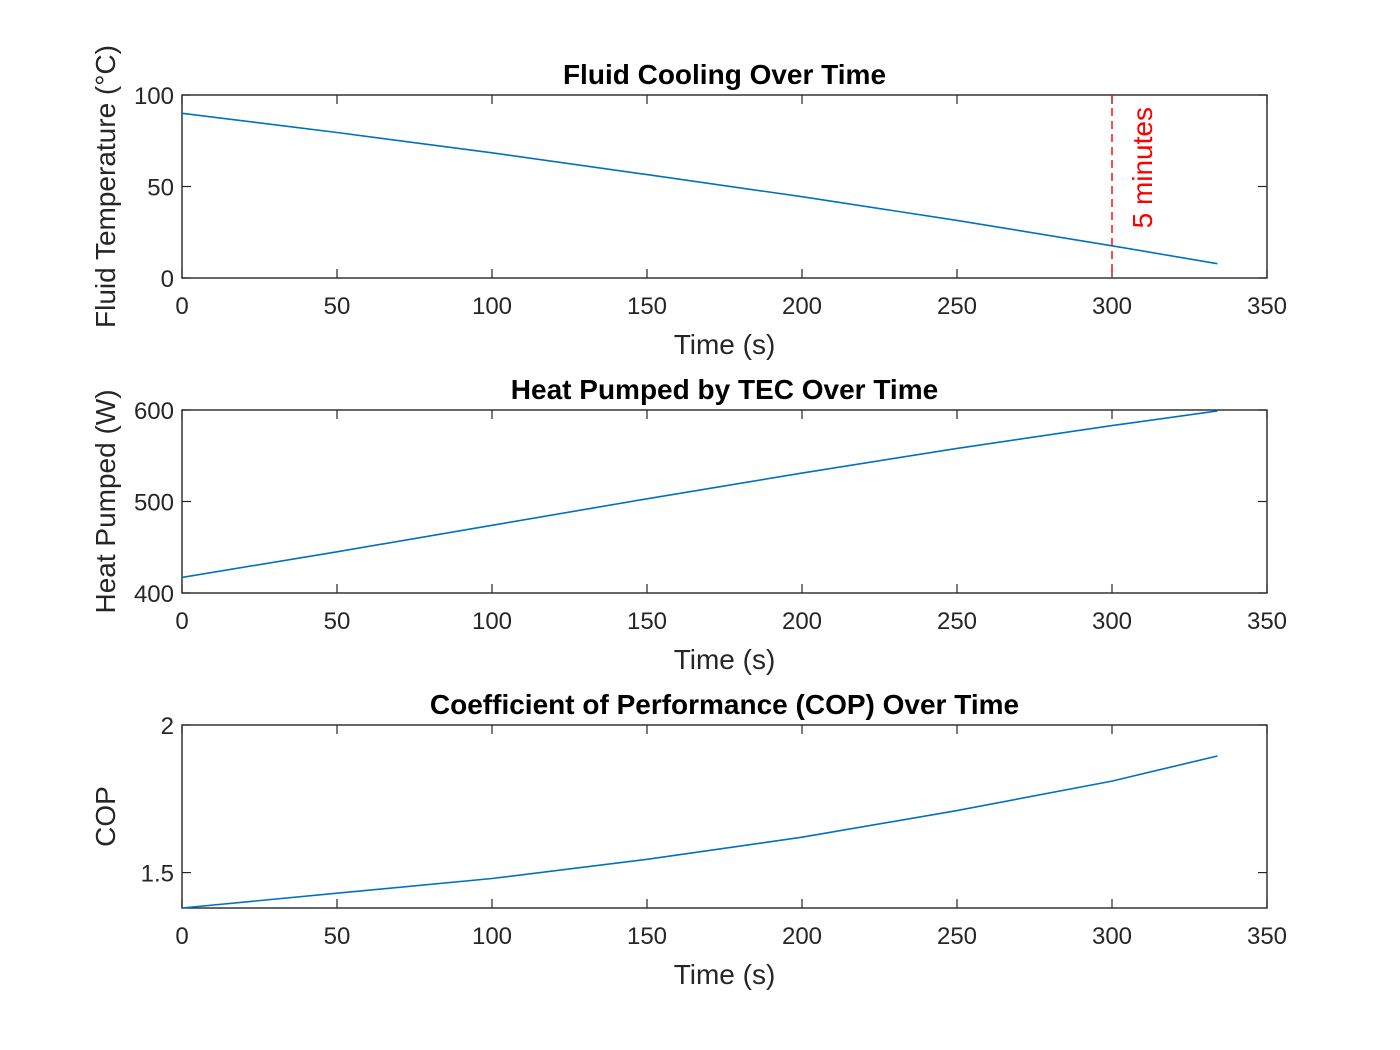 Image resolution: width=1400 pixels, height=1050 pixels. Describe the element at coordinates (154, 594) in the screenshot. I see `y-tick-label: 400` at that location.